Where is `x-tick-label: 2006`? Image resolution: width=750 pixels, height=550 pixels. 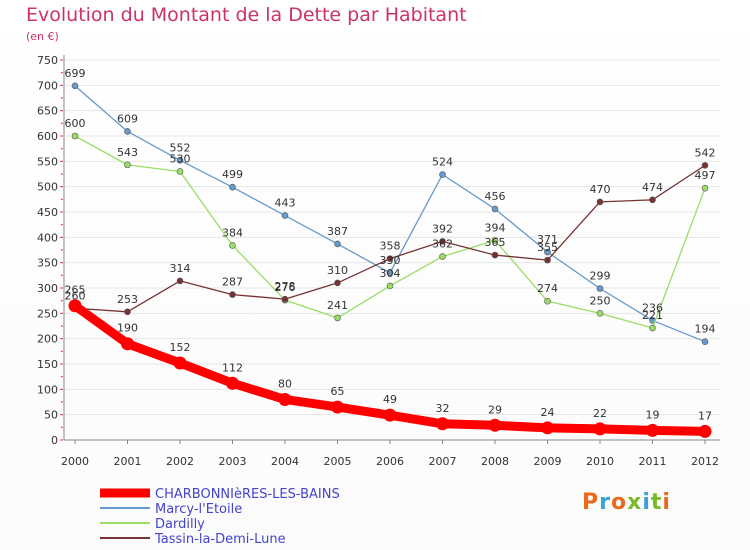
x-tick-label: 2006 is located at coordinates (390, 461).